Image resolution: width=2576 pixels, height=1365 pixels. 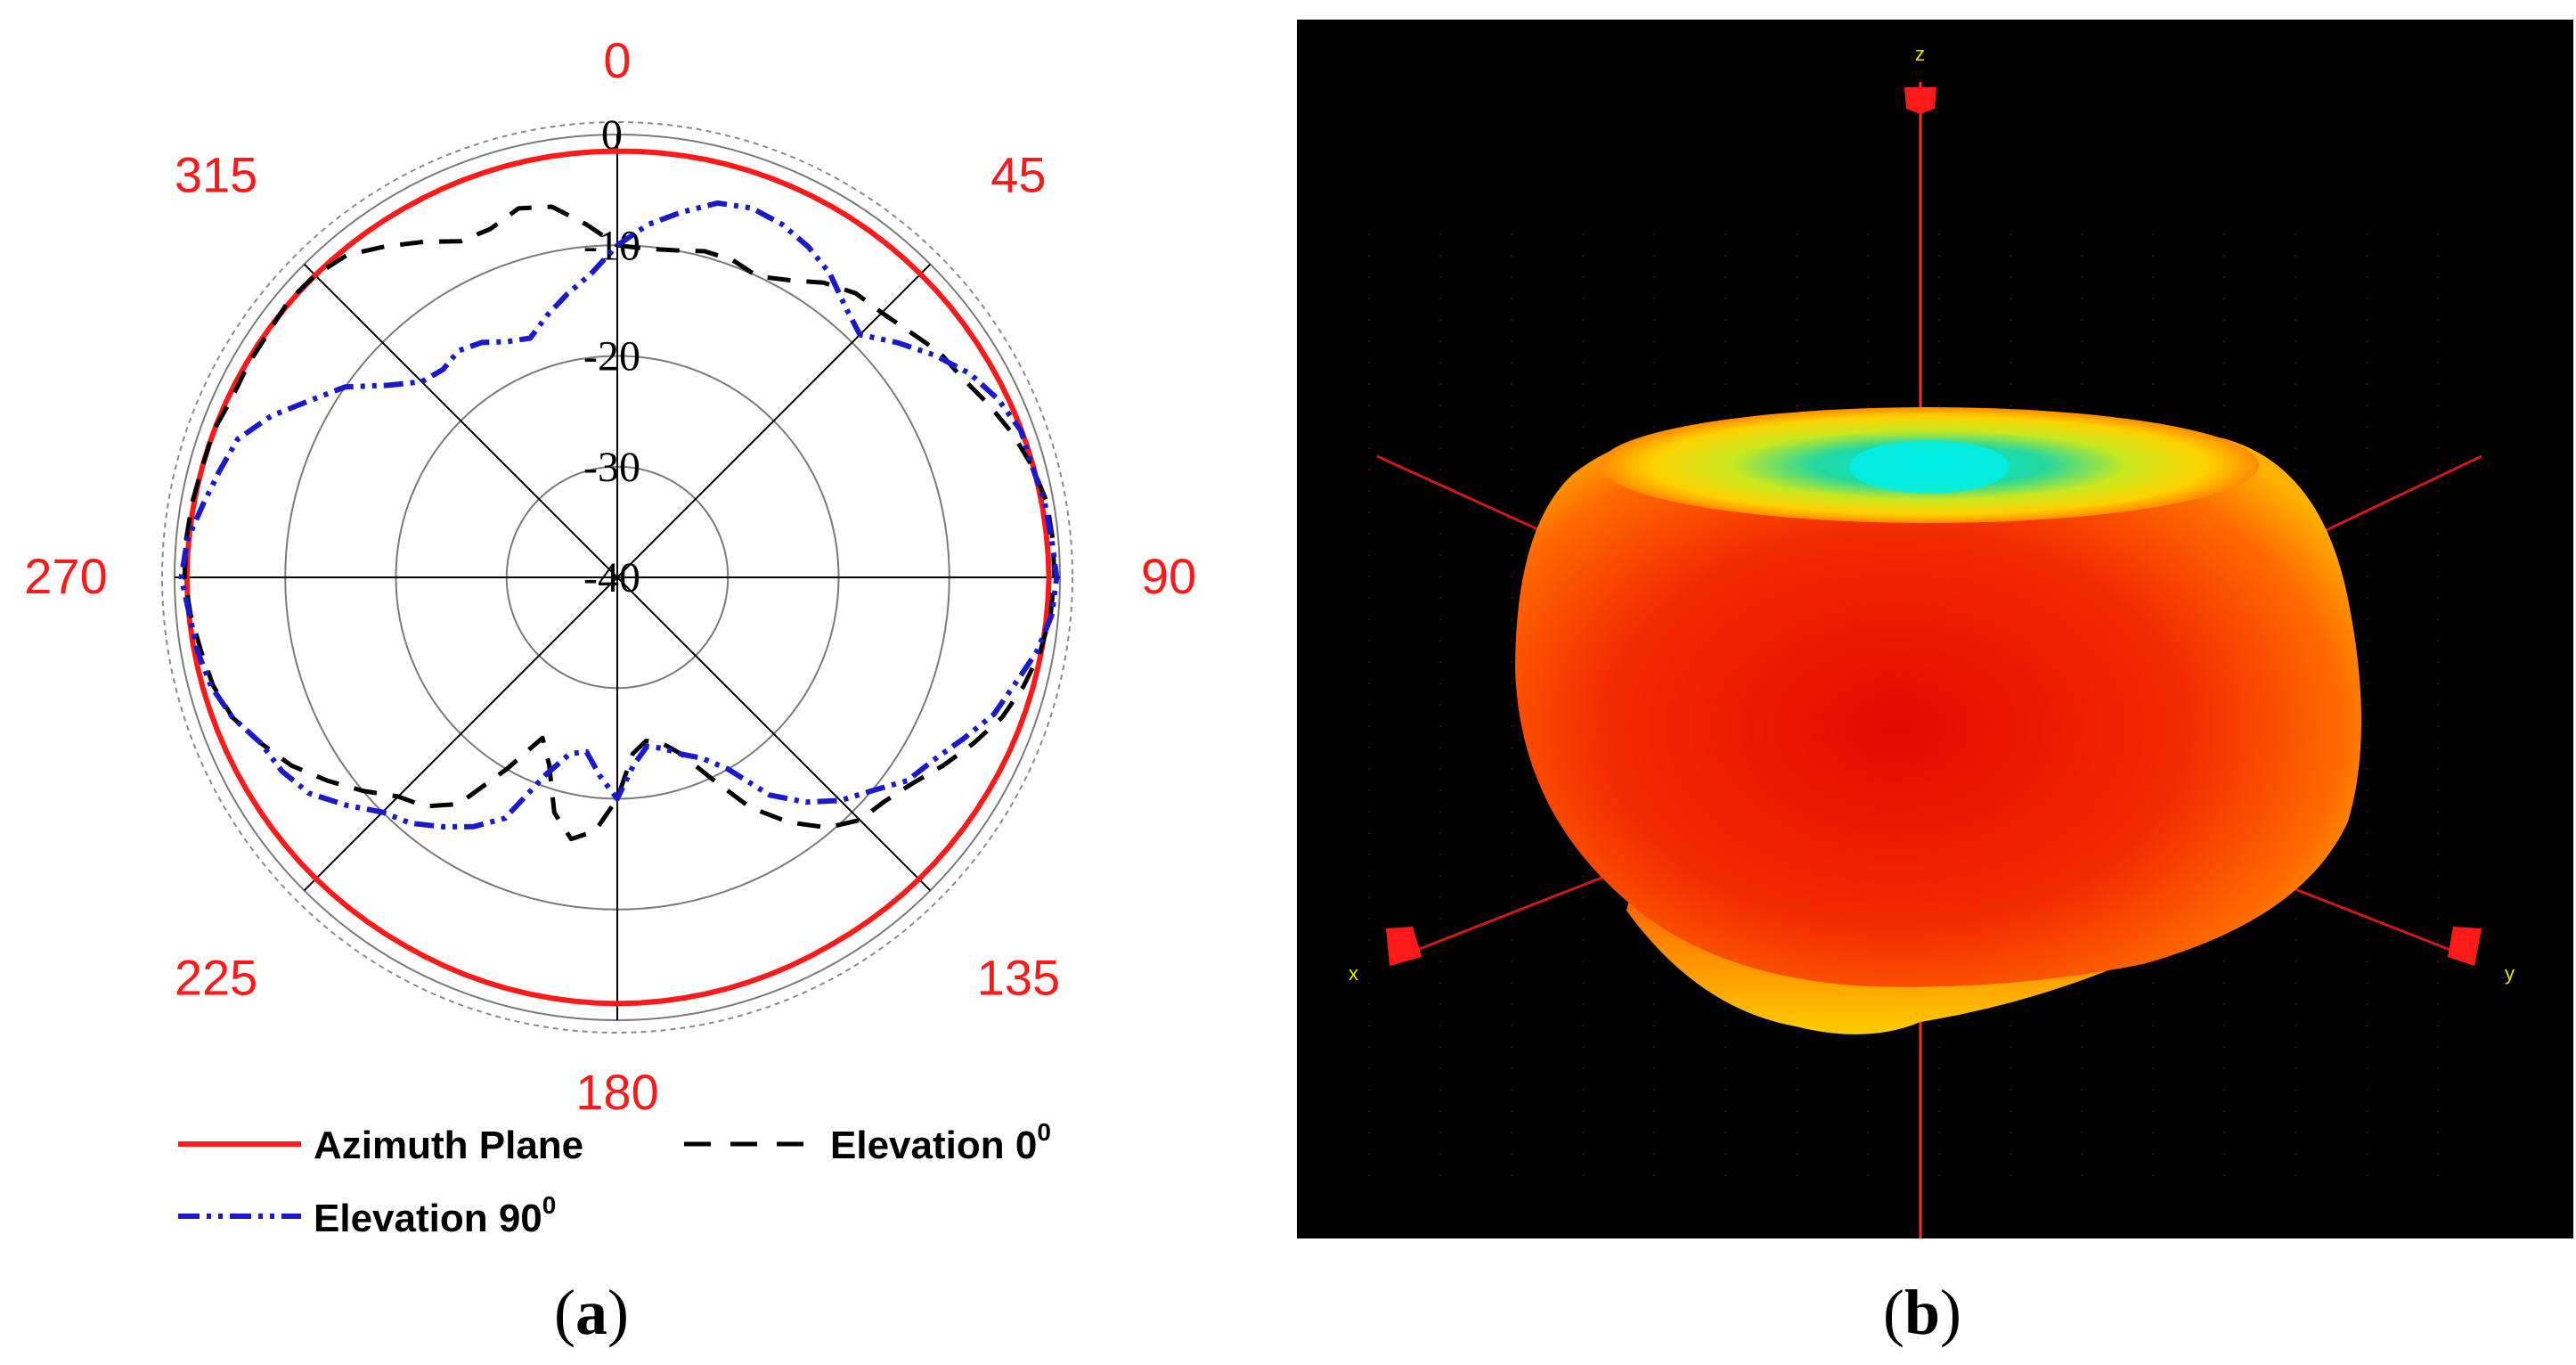 I want to click on axis-y-arrowhead, so click(x=2465, y=946).